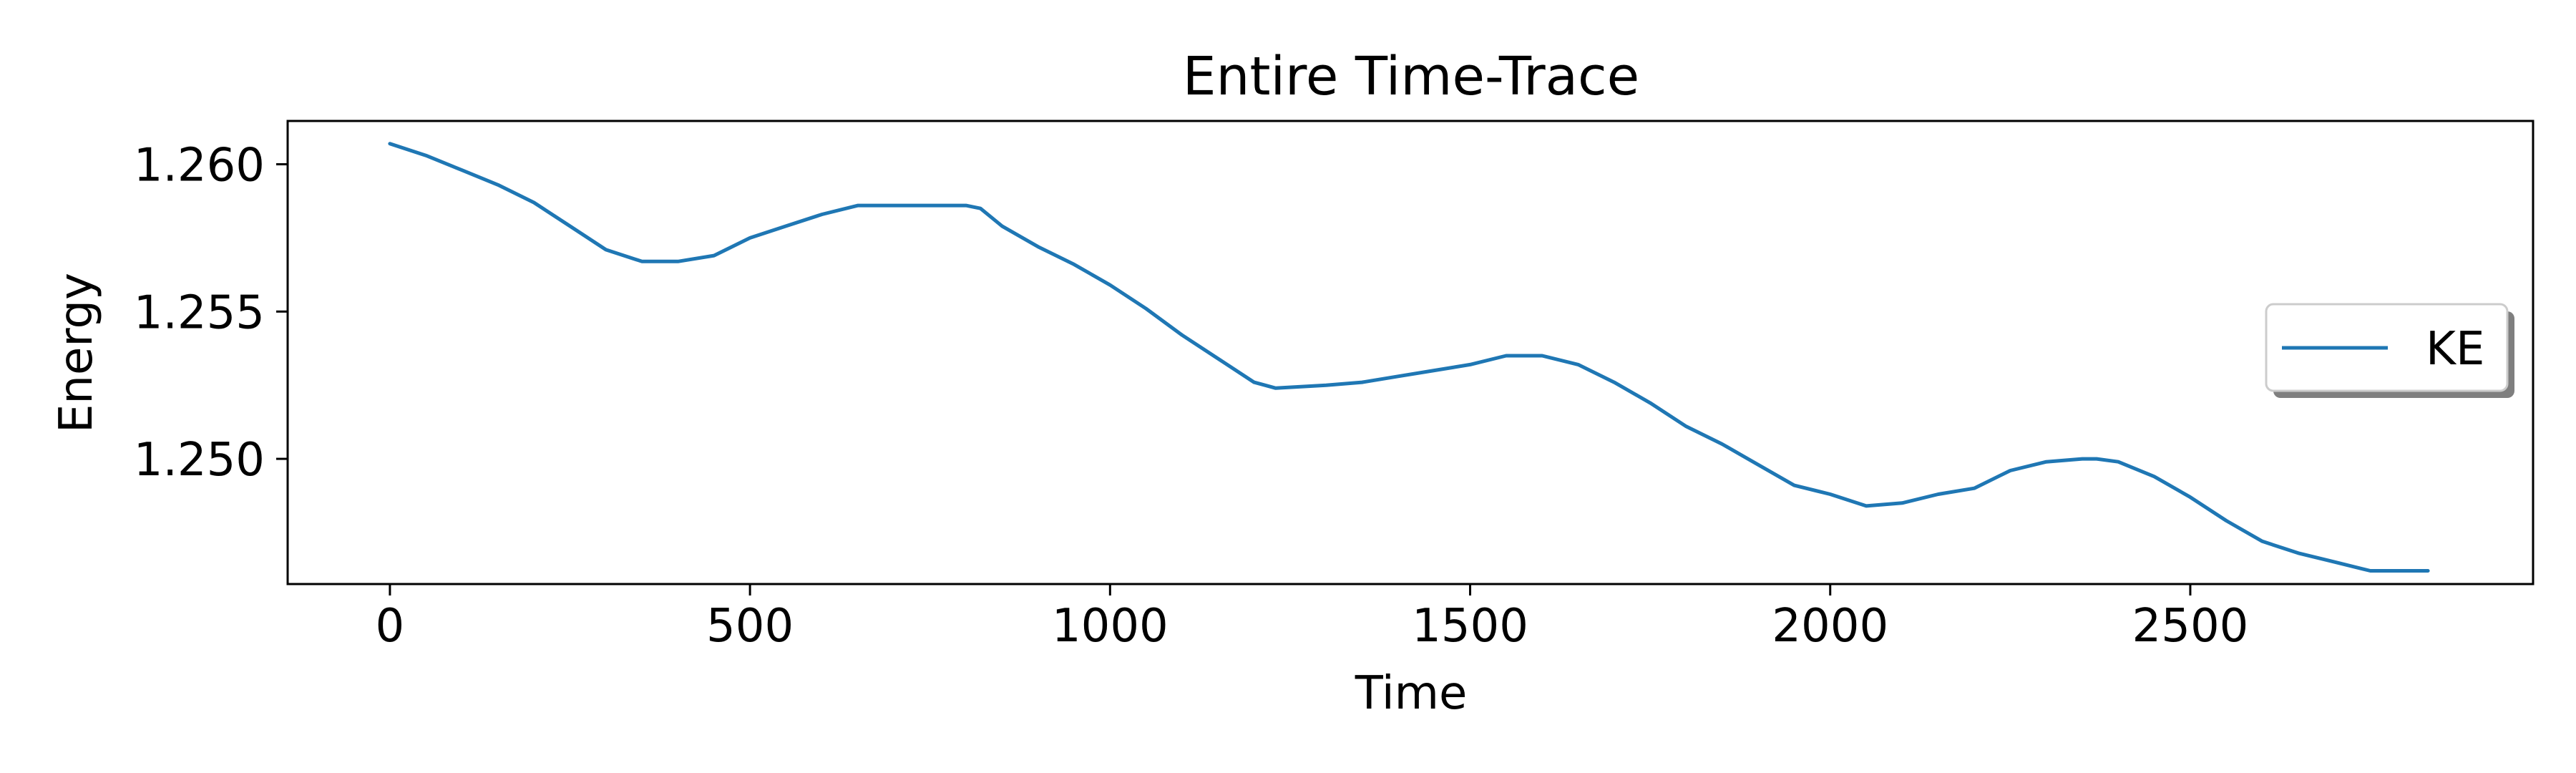  Describe the element at coordinates (750, 626) in the screenshot. I see `x-tick-label: 500` at that location.